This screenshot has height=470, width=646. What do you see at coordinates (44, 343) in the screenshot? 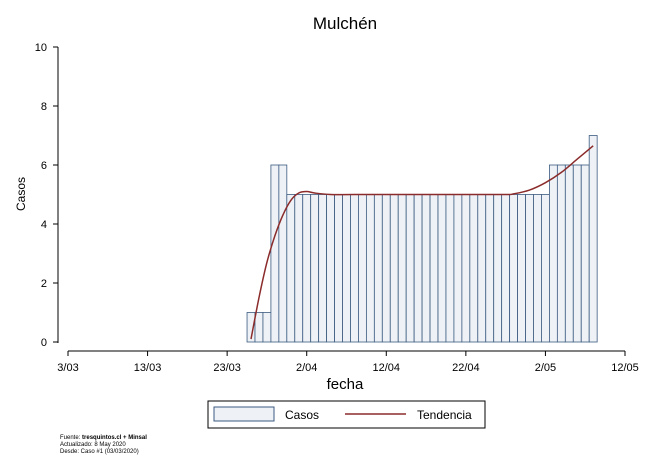
I see `y-tick-label: 0` at bounding box center [44, 343].